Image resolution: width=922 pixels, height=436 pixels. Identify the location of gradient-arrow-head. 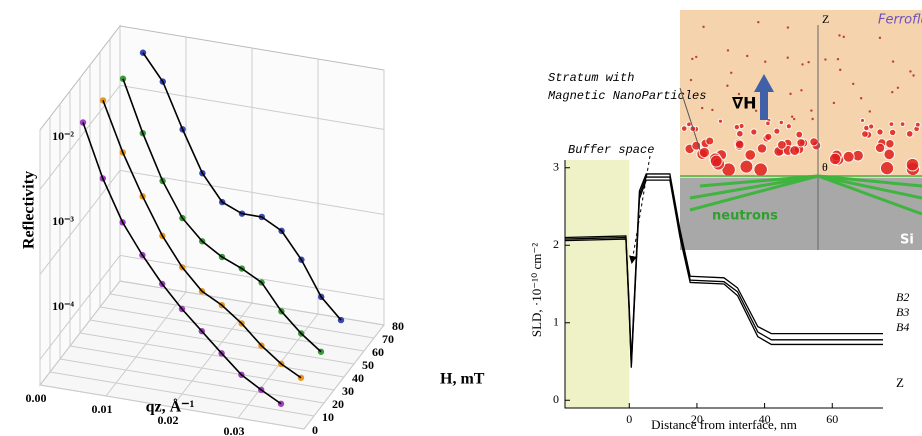
(764, 83).